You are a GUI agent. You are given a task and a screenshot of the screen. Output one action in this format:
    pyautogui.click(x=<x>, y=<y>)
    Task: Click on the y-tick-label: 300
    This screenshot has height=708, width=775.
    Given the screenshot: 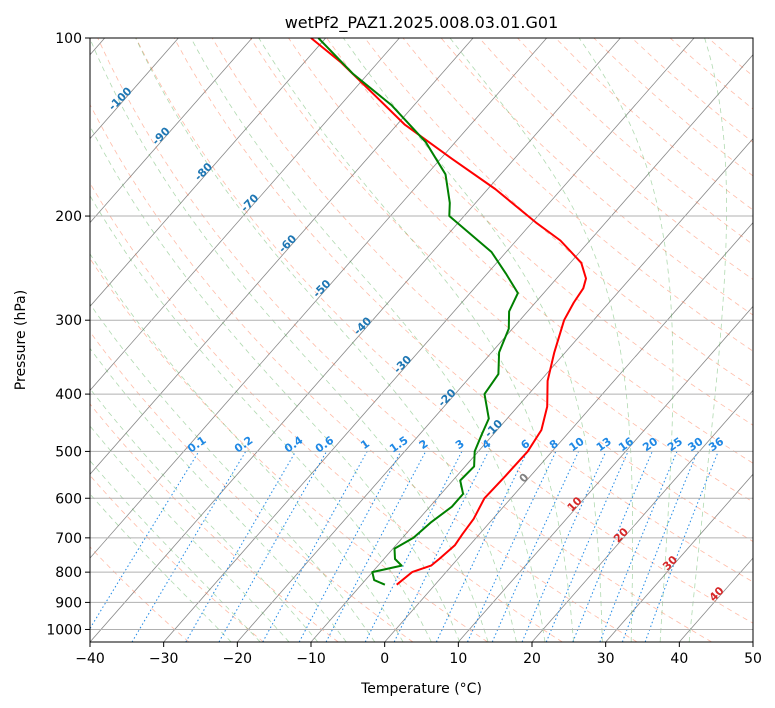 What is the action you would take?
    pyautogui.click(x=68, y=321)
    